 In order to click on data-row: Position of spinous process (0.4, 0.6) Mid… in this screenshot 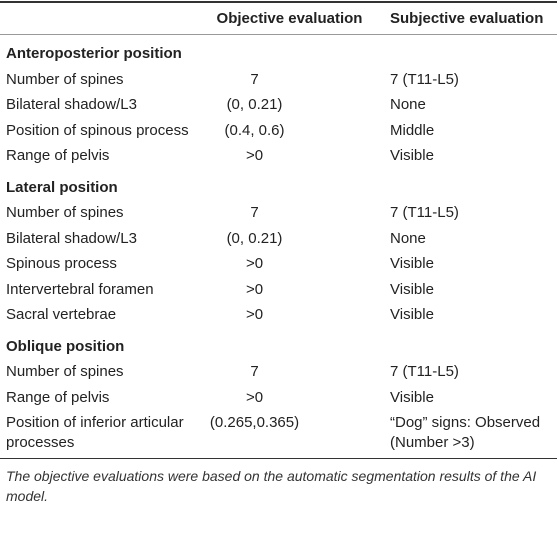, I will do `click(278, 131)`.